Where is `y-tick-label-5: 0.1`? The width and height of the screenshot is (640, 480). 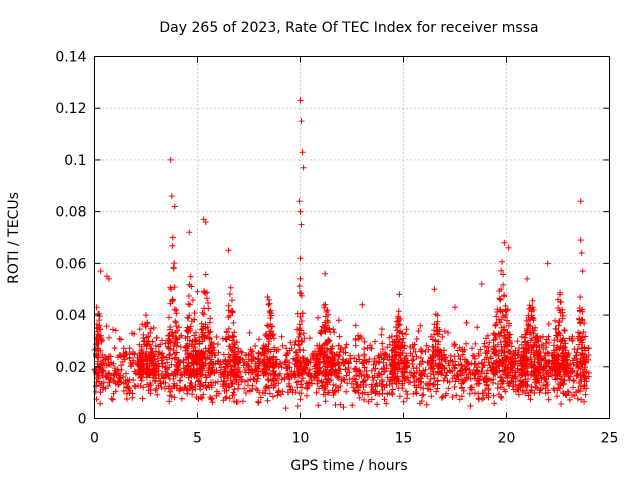
y-tick-label-5: 0.1 is located at coordinates (75, 161).